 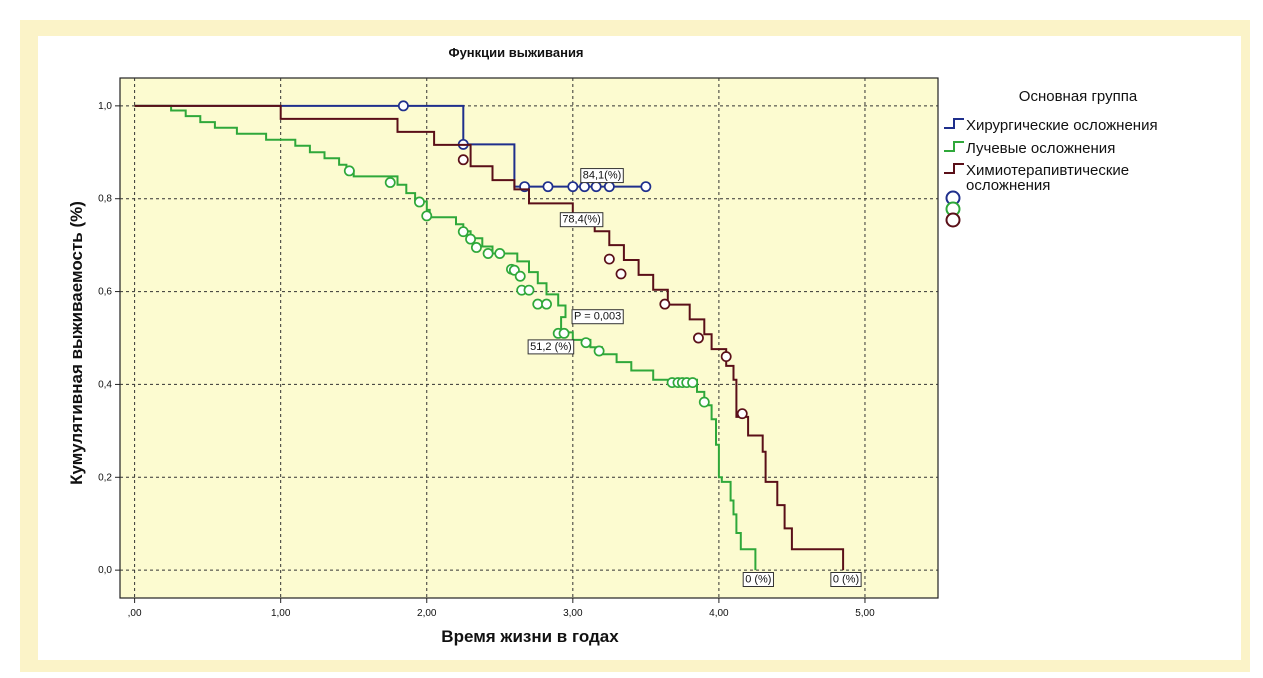 I want to click on y-tick-label: 0,6, so click(x=105, y=292).